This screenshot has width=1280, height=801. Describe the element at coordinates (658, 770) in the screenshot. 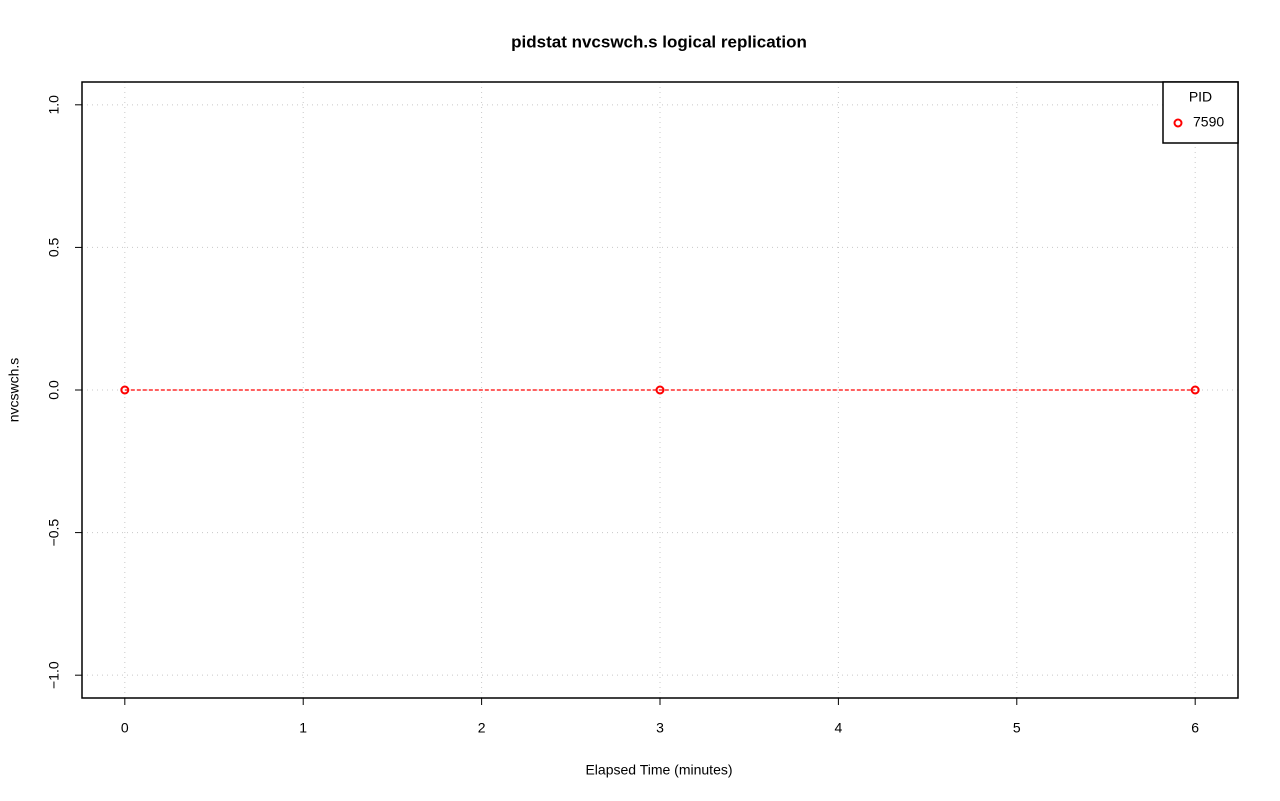

I see `x-axis-label: Elapsed Time (minutes)` at that location.